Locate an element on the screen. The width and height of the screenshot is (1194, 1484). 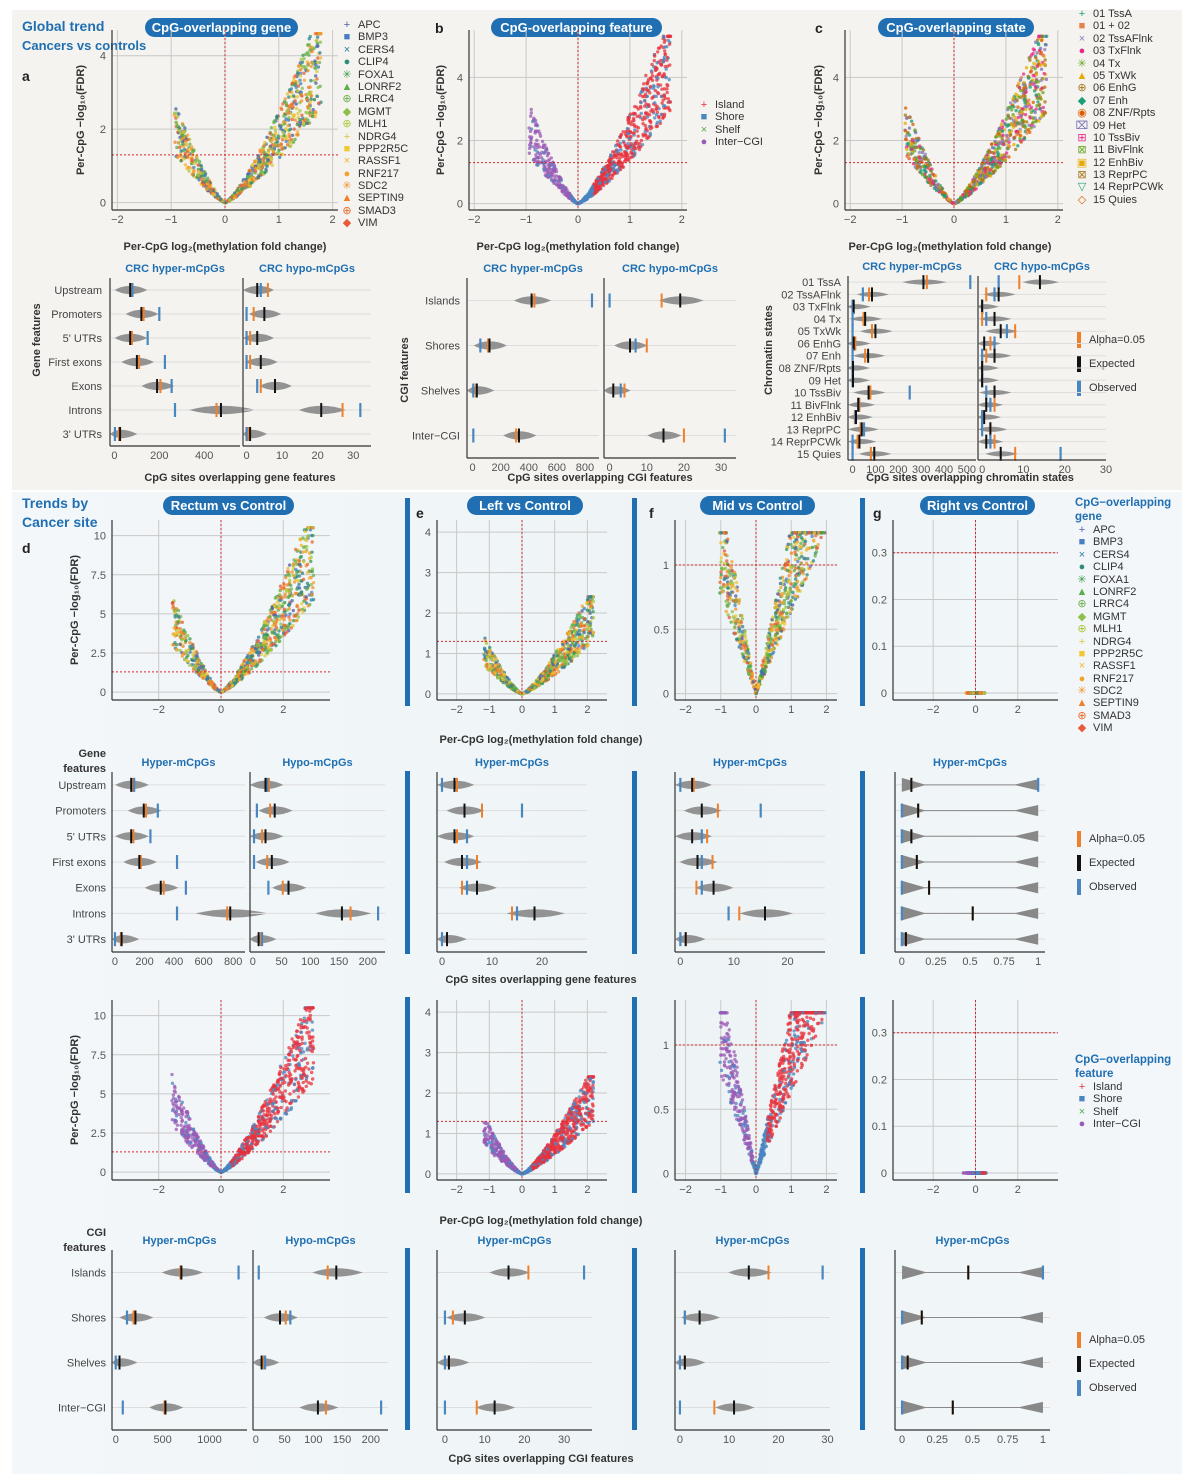
legend-item: ● RNF217 is located at coordinates (1125, 679).